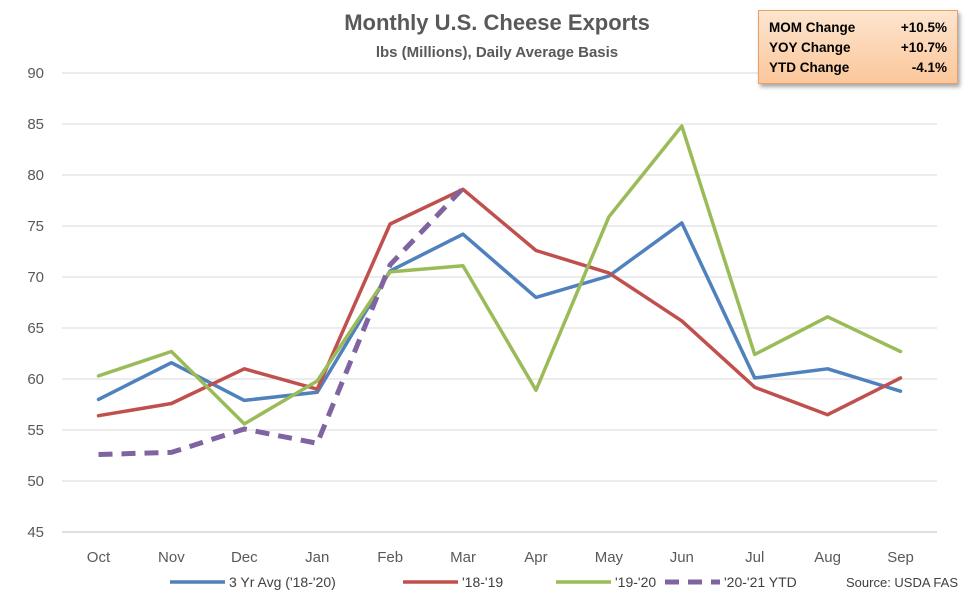 The image size is (975, 600). What do you see at coordinates (812, 27) in the screenshot?
I see `stat-label: MOM Change` at bounding box center [812, 27].